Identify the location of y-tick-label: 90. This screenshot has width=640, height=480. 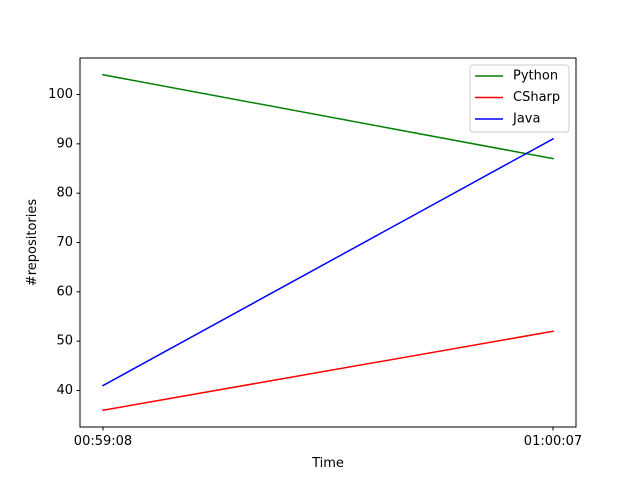
(64, 143).